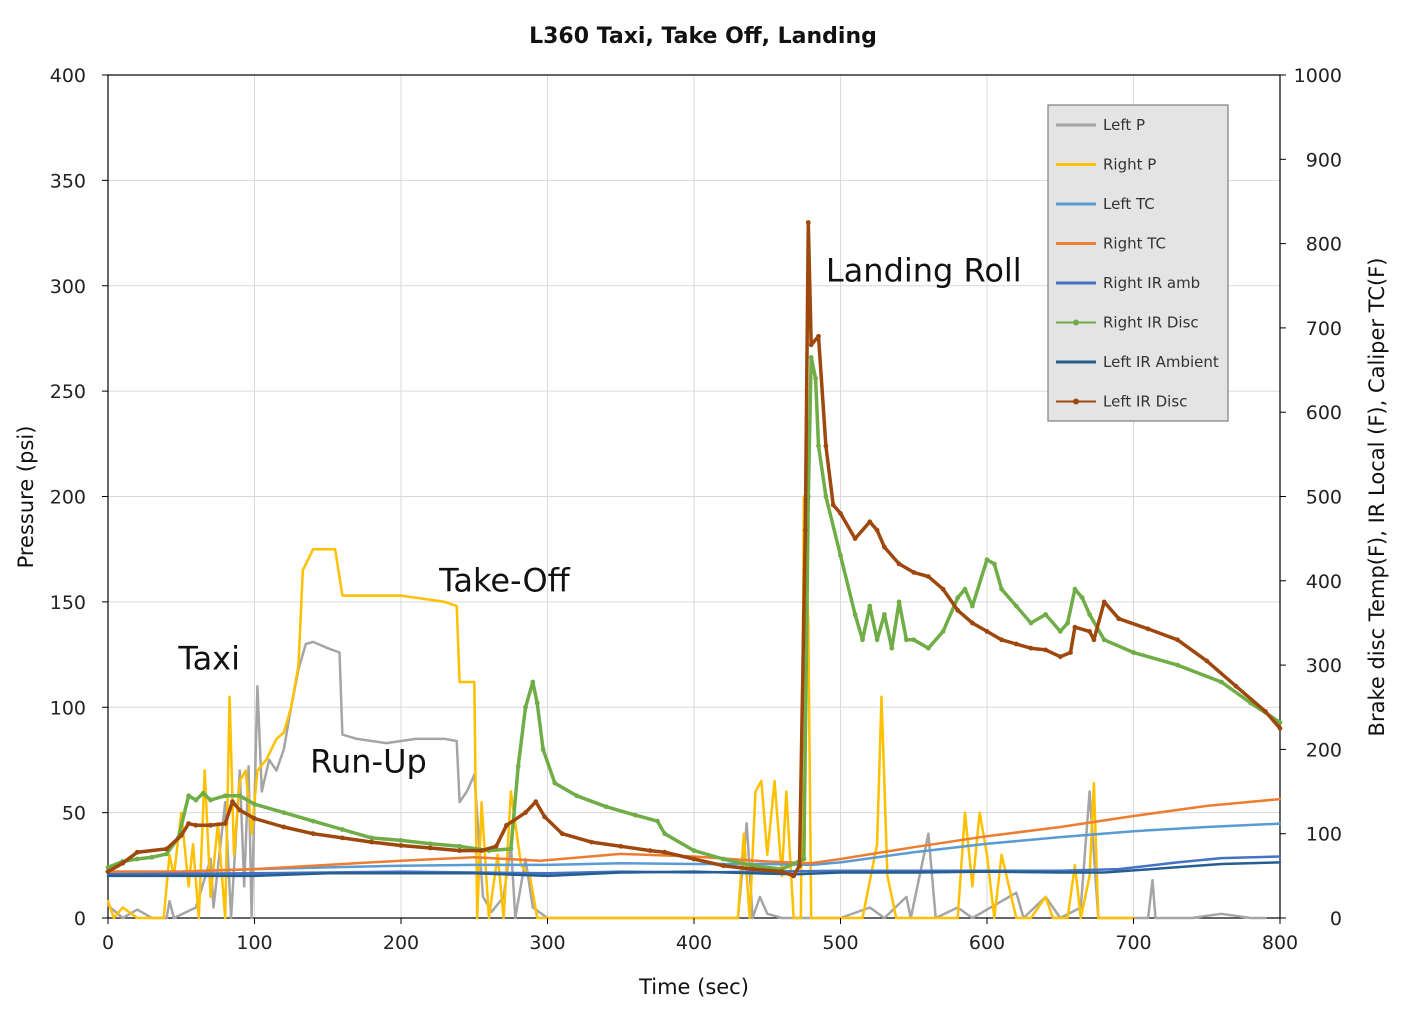 The image size is (1418, 1031). What do you see at coordinates (74, 814) in the screenshot?
I see `y-tick-label: 50` at bounding box center [74, 814].